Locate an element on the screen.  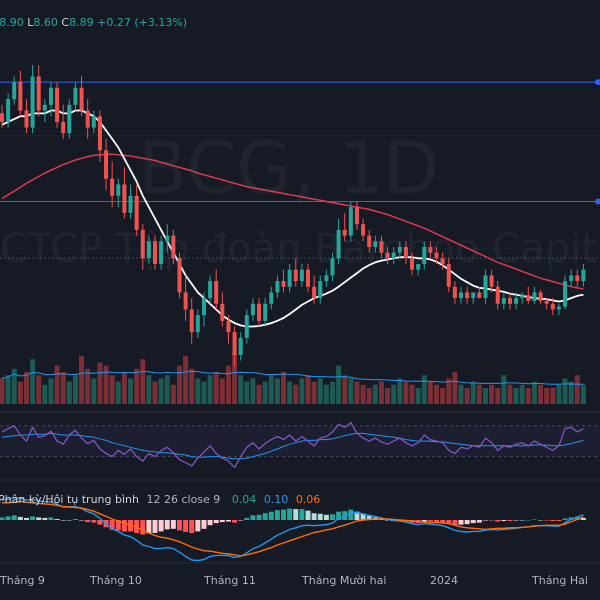
high-value: 8.90 is located at coordinates (12, 22).